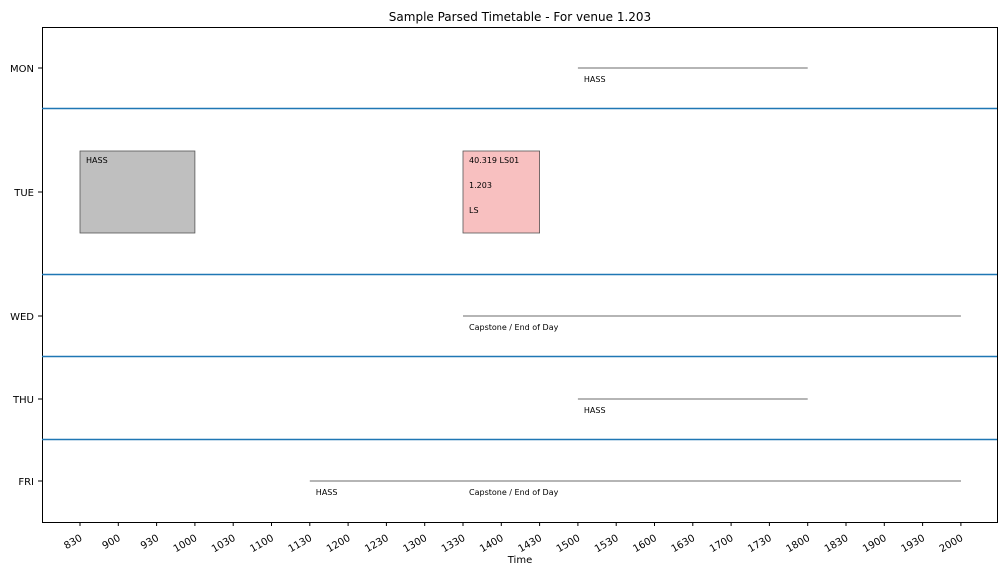 The image size is (1008, 576). I want to click on x-tick-label: 1100, so click(262, 544).